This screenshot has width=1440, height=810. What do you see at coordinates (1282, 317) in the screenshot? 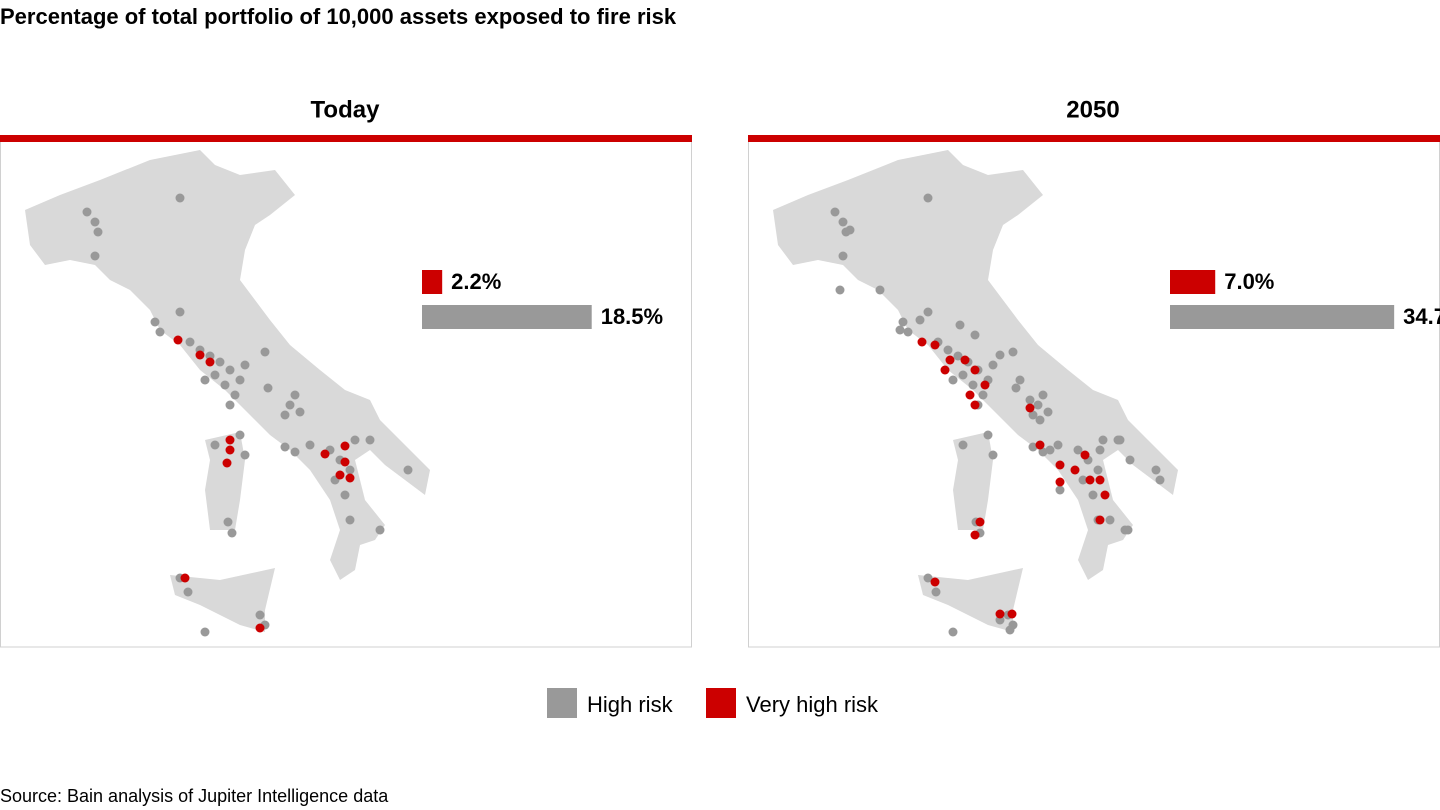
I see `bar` at bounding box center [1282, 317].